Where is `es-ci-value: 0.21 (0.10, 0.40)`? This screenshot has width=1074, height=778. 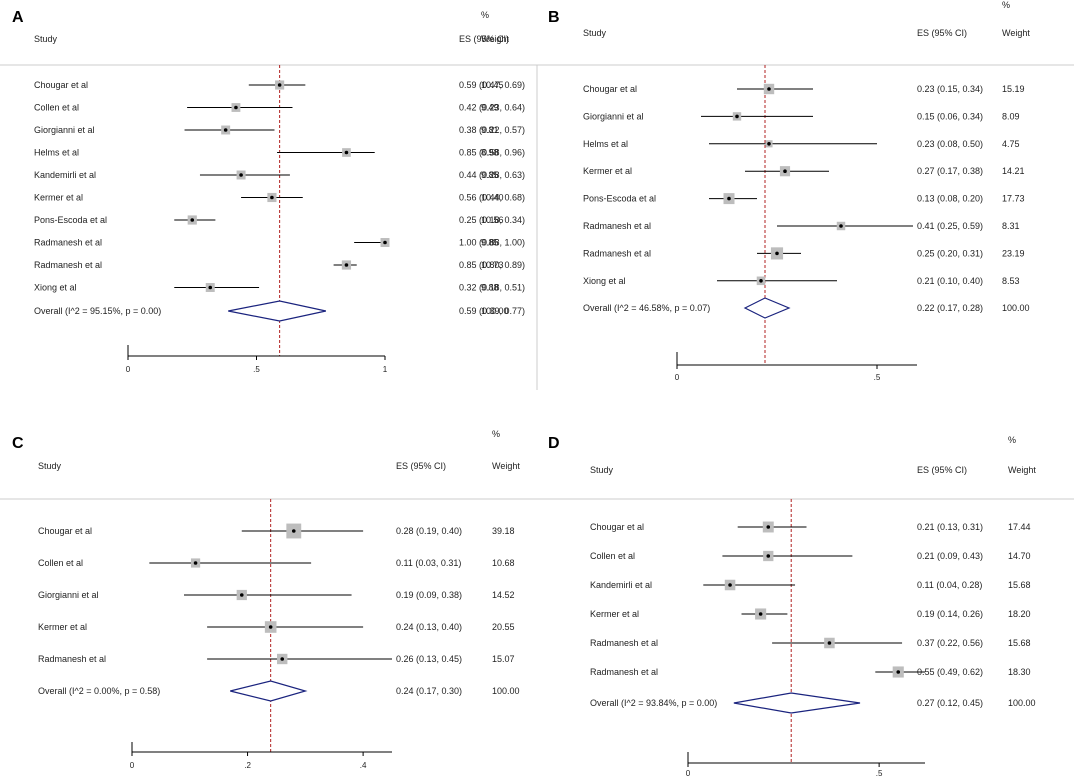 es-ci-value: 0.21 (0.10, 0.40) is located at coordinates (950, 281).